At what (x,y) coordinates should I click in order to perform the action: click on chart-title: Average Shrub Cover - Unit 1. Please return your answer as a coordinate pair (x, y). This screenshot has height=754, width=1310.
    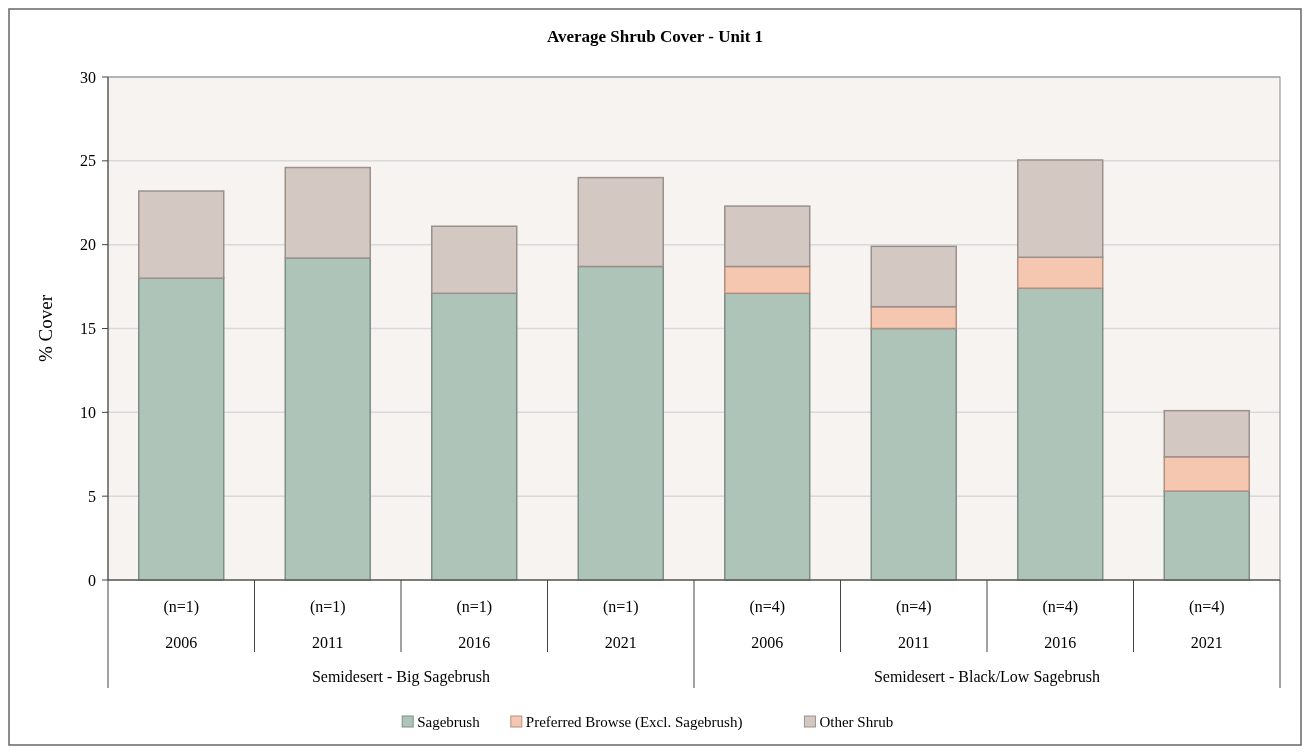
    Looking at the image, I should click on (655, 36).